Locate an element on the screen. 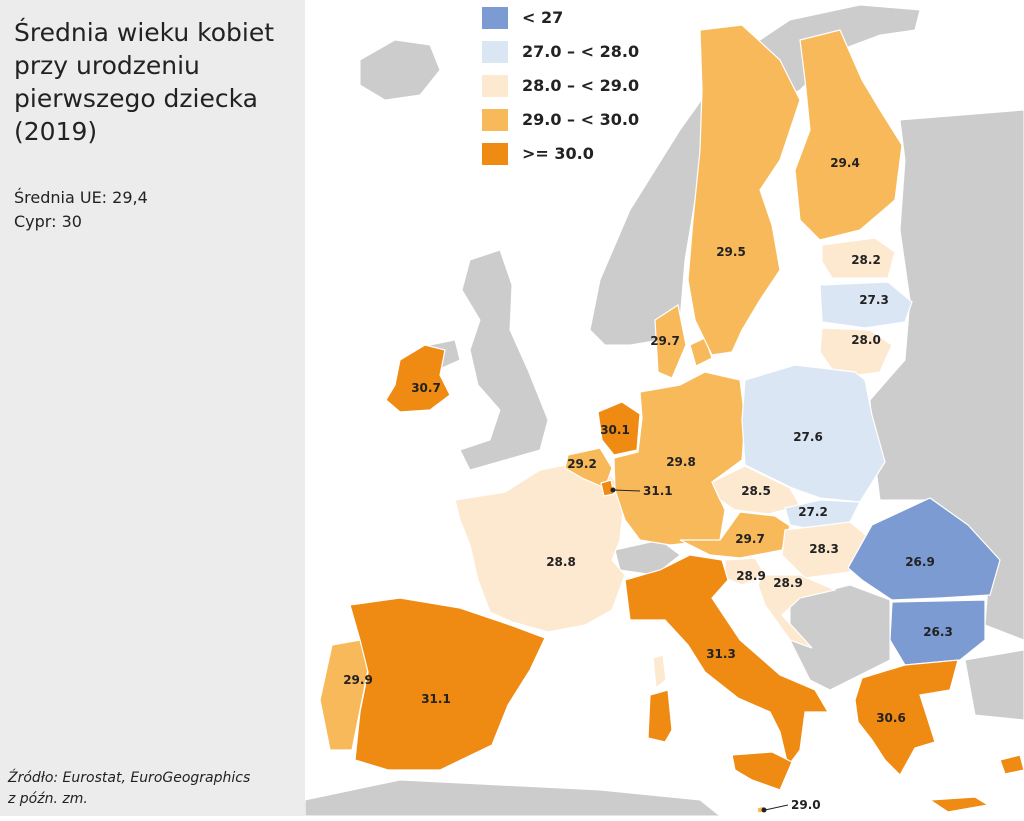  source-line-1: Źródło: Eurostat, EuroGeographics is located at coordinates (129, 778).